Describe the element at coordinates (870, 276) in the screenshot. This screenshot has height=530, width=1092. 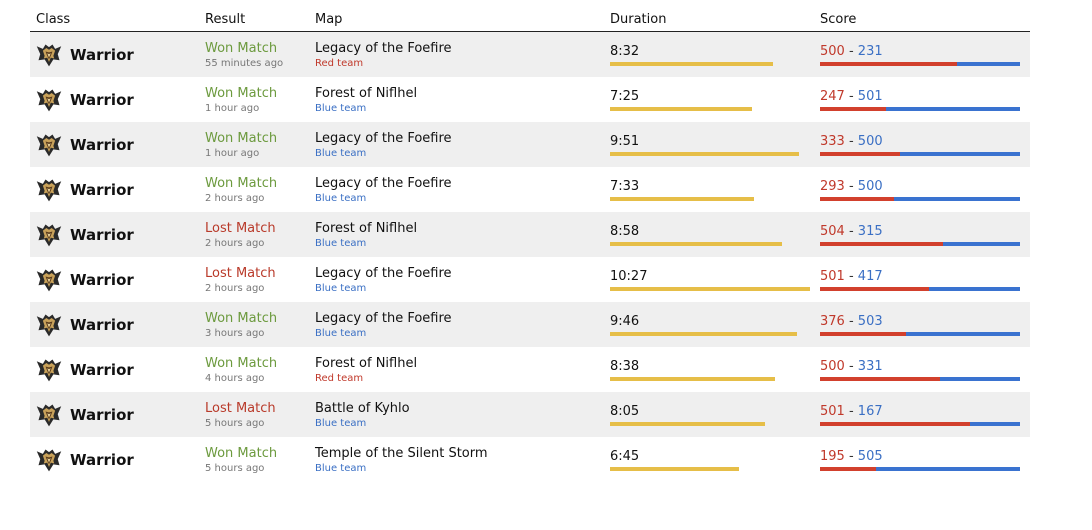
I see `blue-score: 417` at that location.